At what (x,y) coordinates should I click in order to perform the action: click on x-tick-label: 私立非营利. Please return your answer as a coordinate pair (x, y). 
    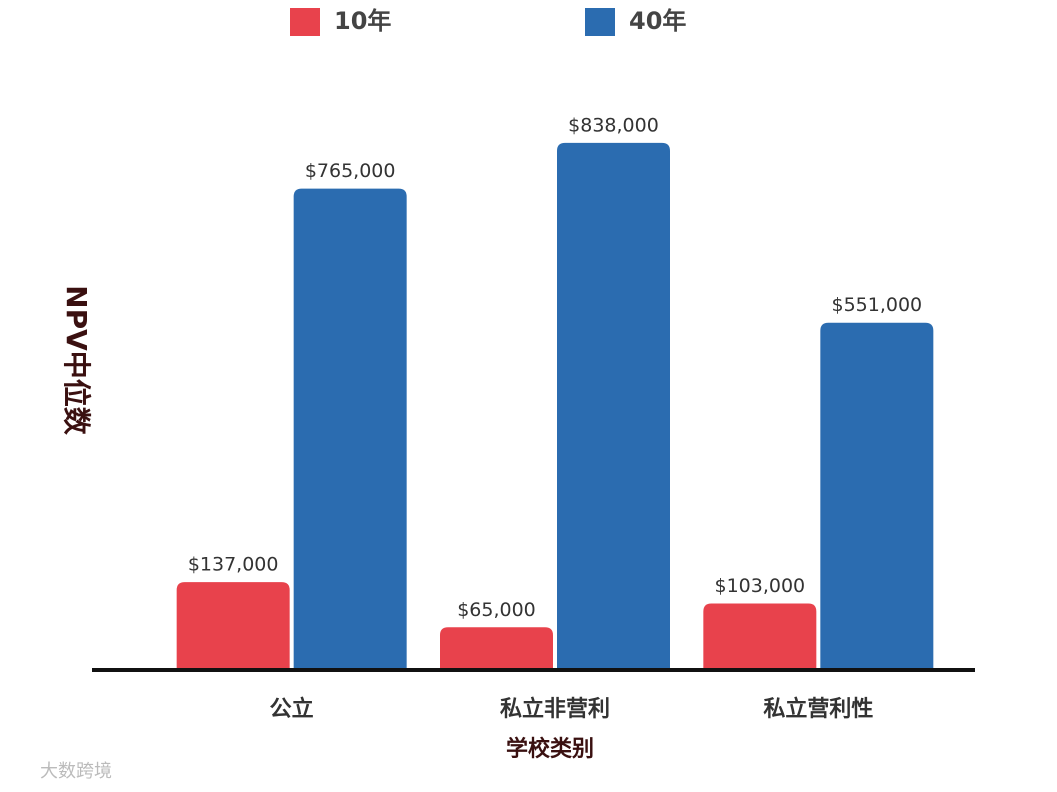
    Looking at the image, I should click on (555, 709).